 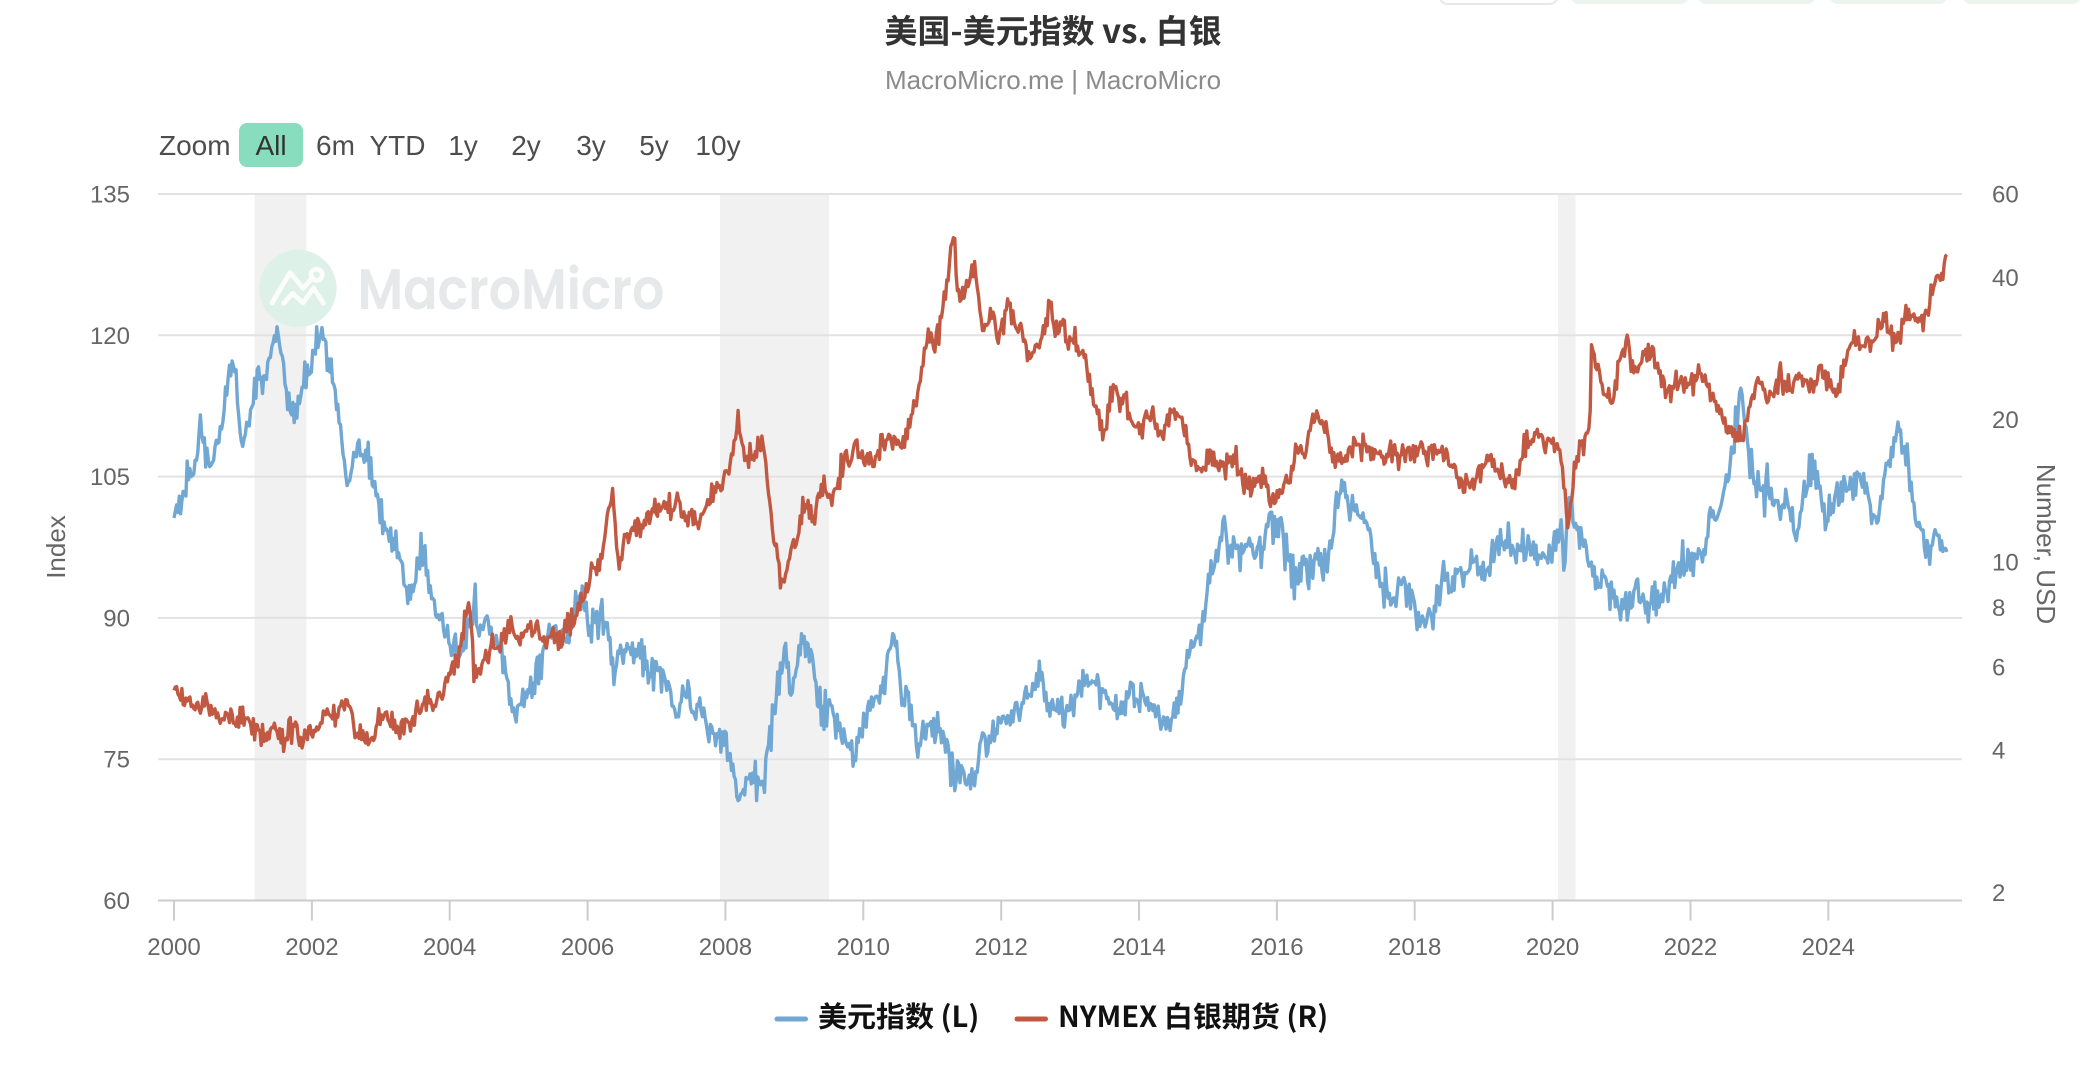 What do you see at coordinates (110, 195) in the screenshot?
I see `svg-text: 135` at bounding box center [110, 195].